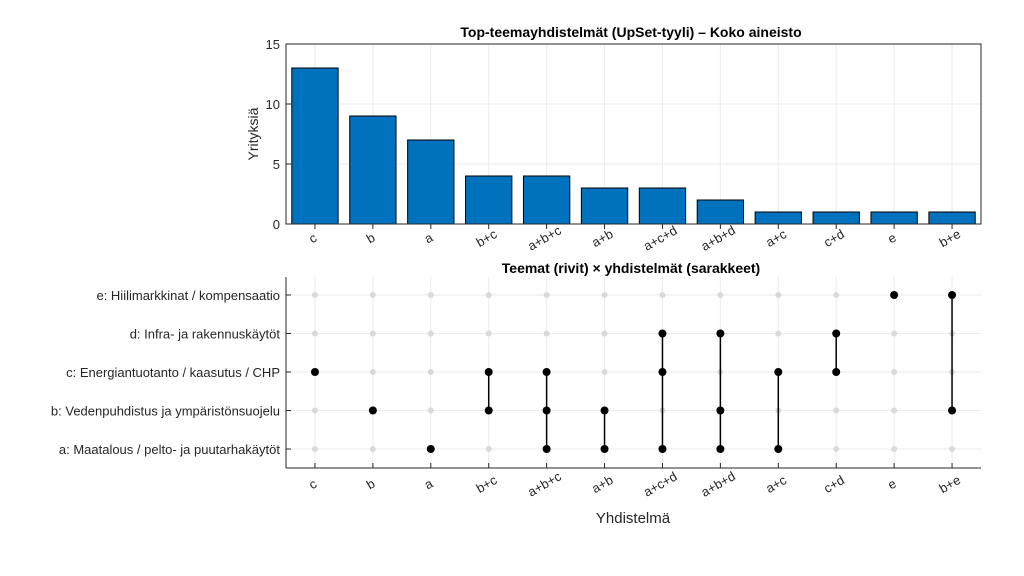 The height and width of the screenshot is (576, 1024). Describe the element at coordinates (486, 238) in the screenshot. I see `bar-x-tick-label: b+c` at that location.